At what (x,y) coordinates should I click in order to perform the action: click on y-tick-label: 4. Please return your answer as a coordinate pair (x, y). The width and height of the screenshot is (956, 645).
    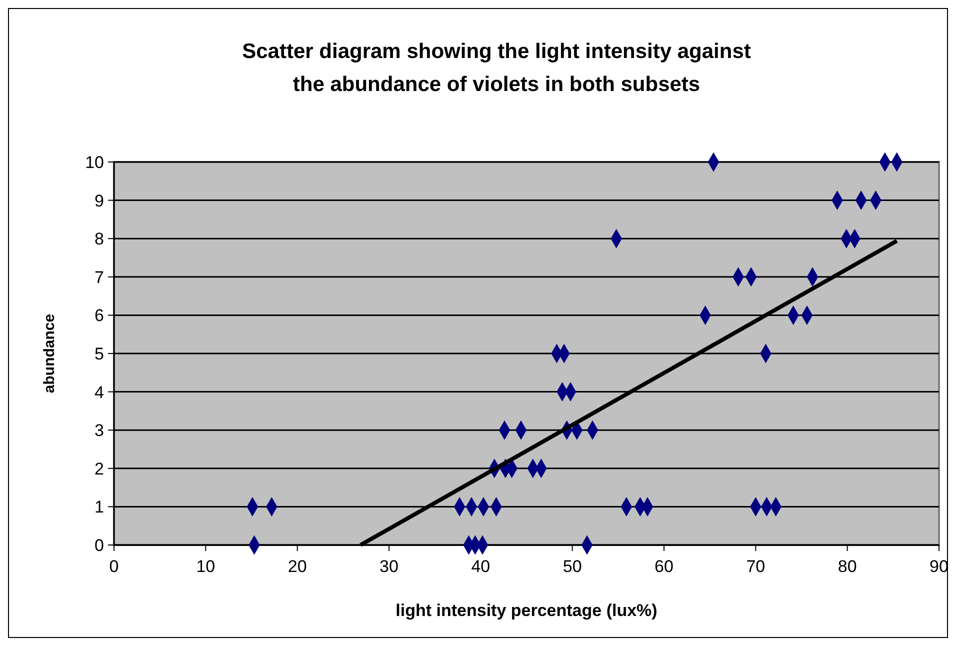
    Looking at the image, I should click on (99, 392).